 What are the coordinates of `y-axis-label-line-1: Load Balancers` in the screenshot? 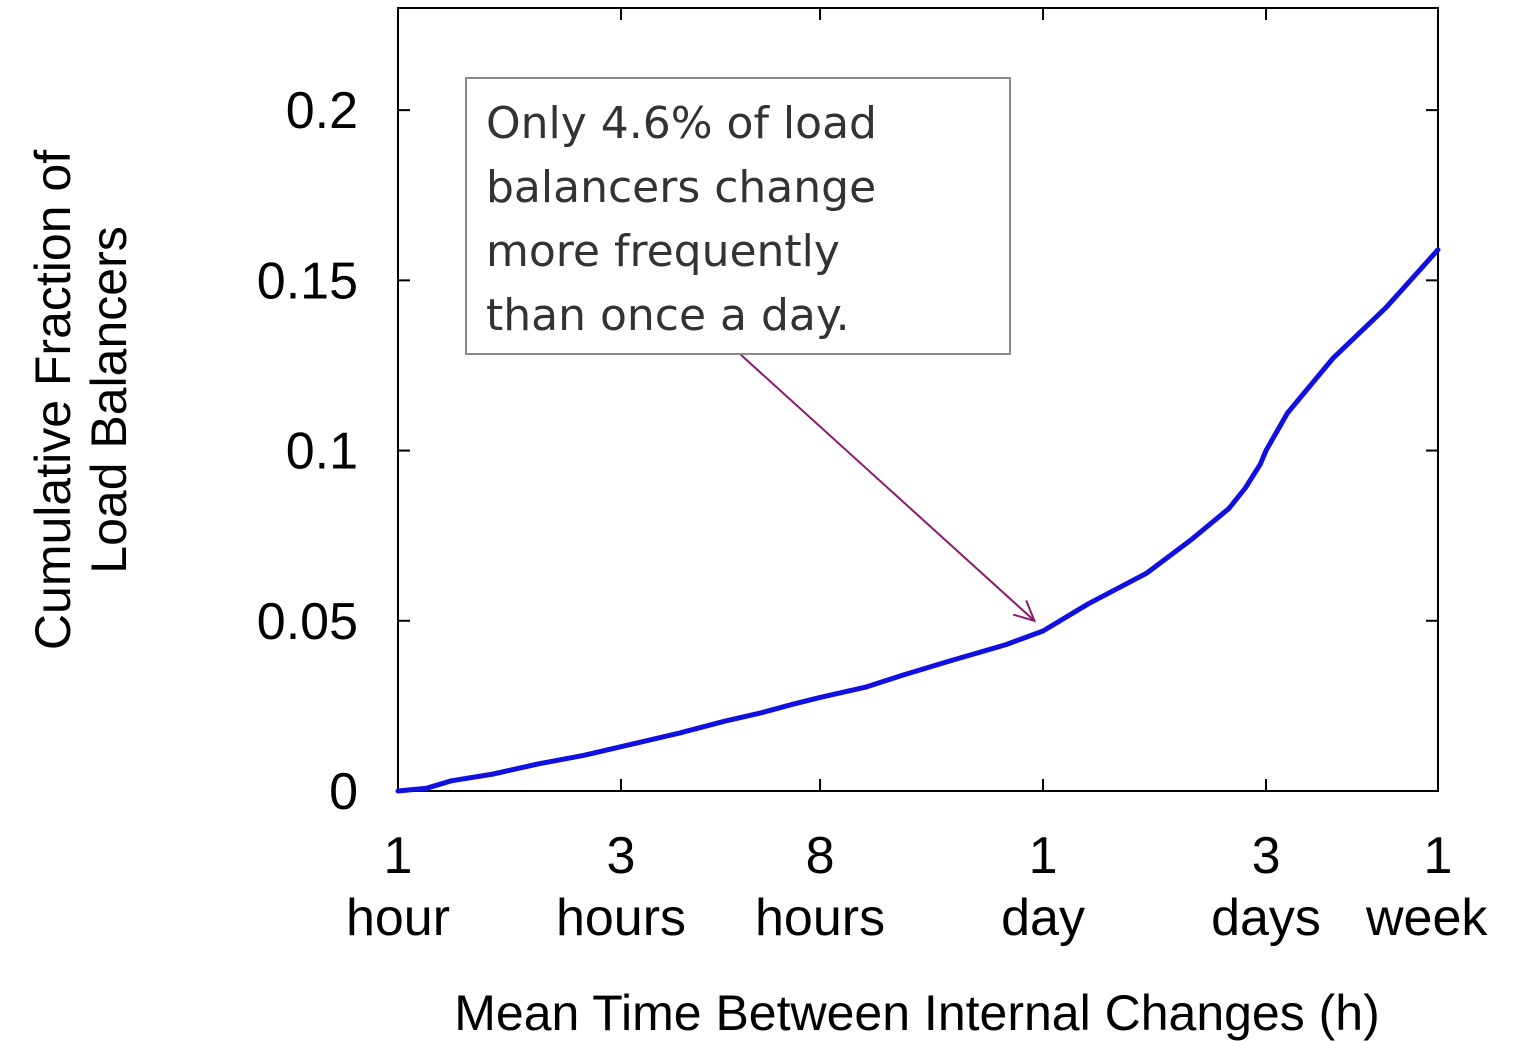 It's located at (109, 399).